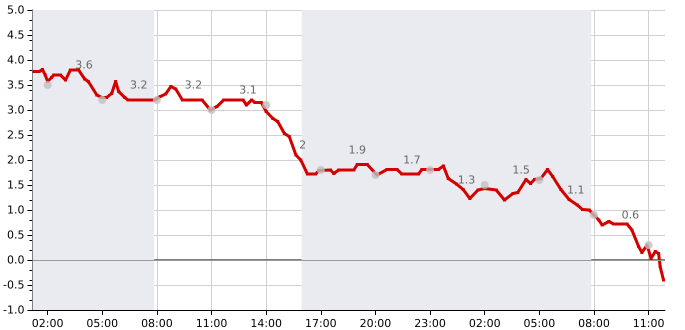 The image size is (685, 330). Describe the element at coordinates (631, 215) in the screenshot. I see `annotation: 0.6` at that location.